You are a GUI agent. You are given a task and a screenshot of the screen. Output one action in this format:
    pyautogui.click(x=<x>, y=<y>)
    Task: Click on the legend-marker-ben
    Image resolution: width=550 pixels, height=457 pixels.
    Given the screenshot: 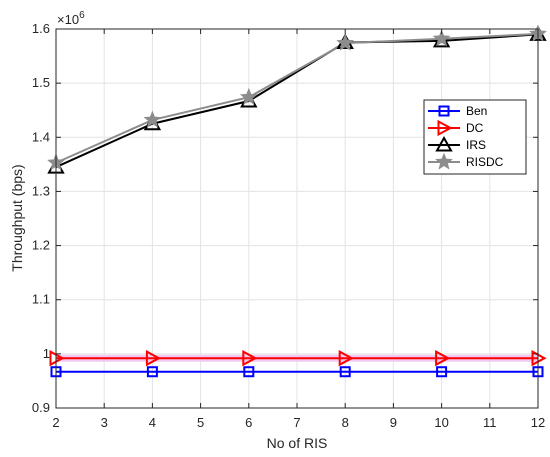 What is the action you would take?
    pyautogui.click(x=444, y=111)
    